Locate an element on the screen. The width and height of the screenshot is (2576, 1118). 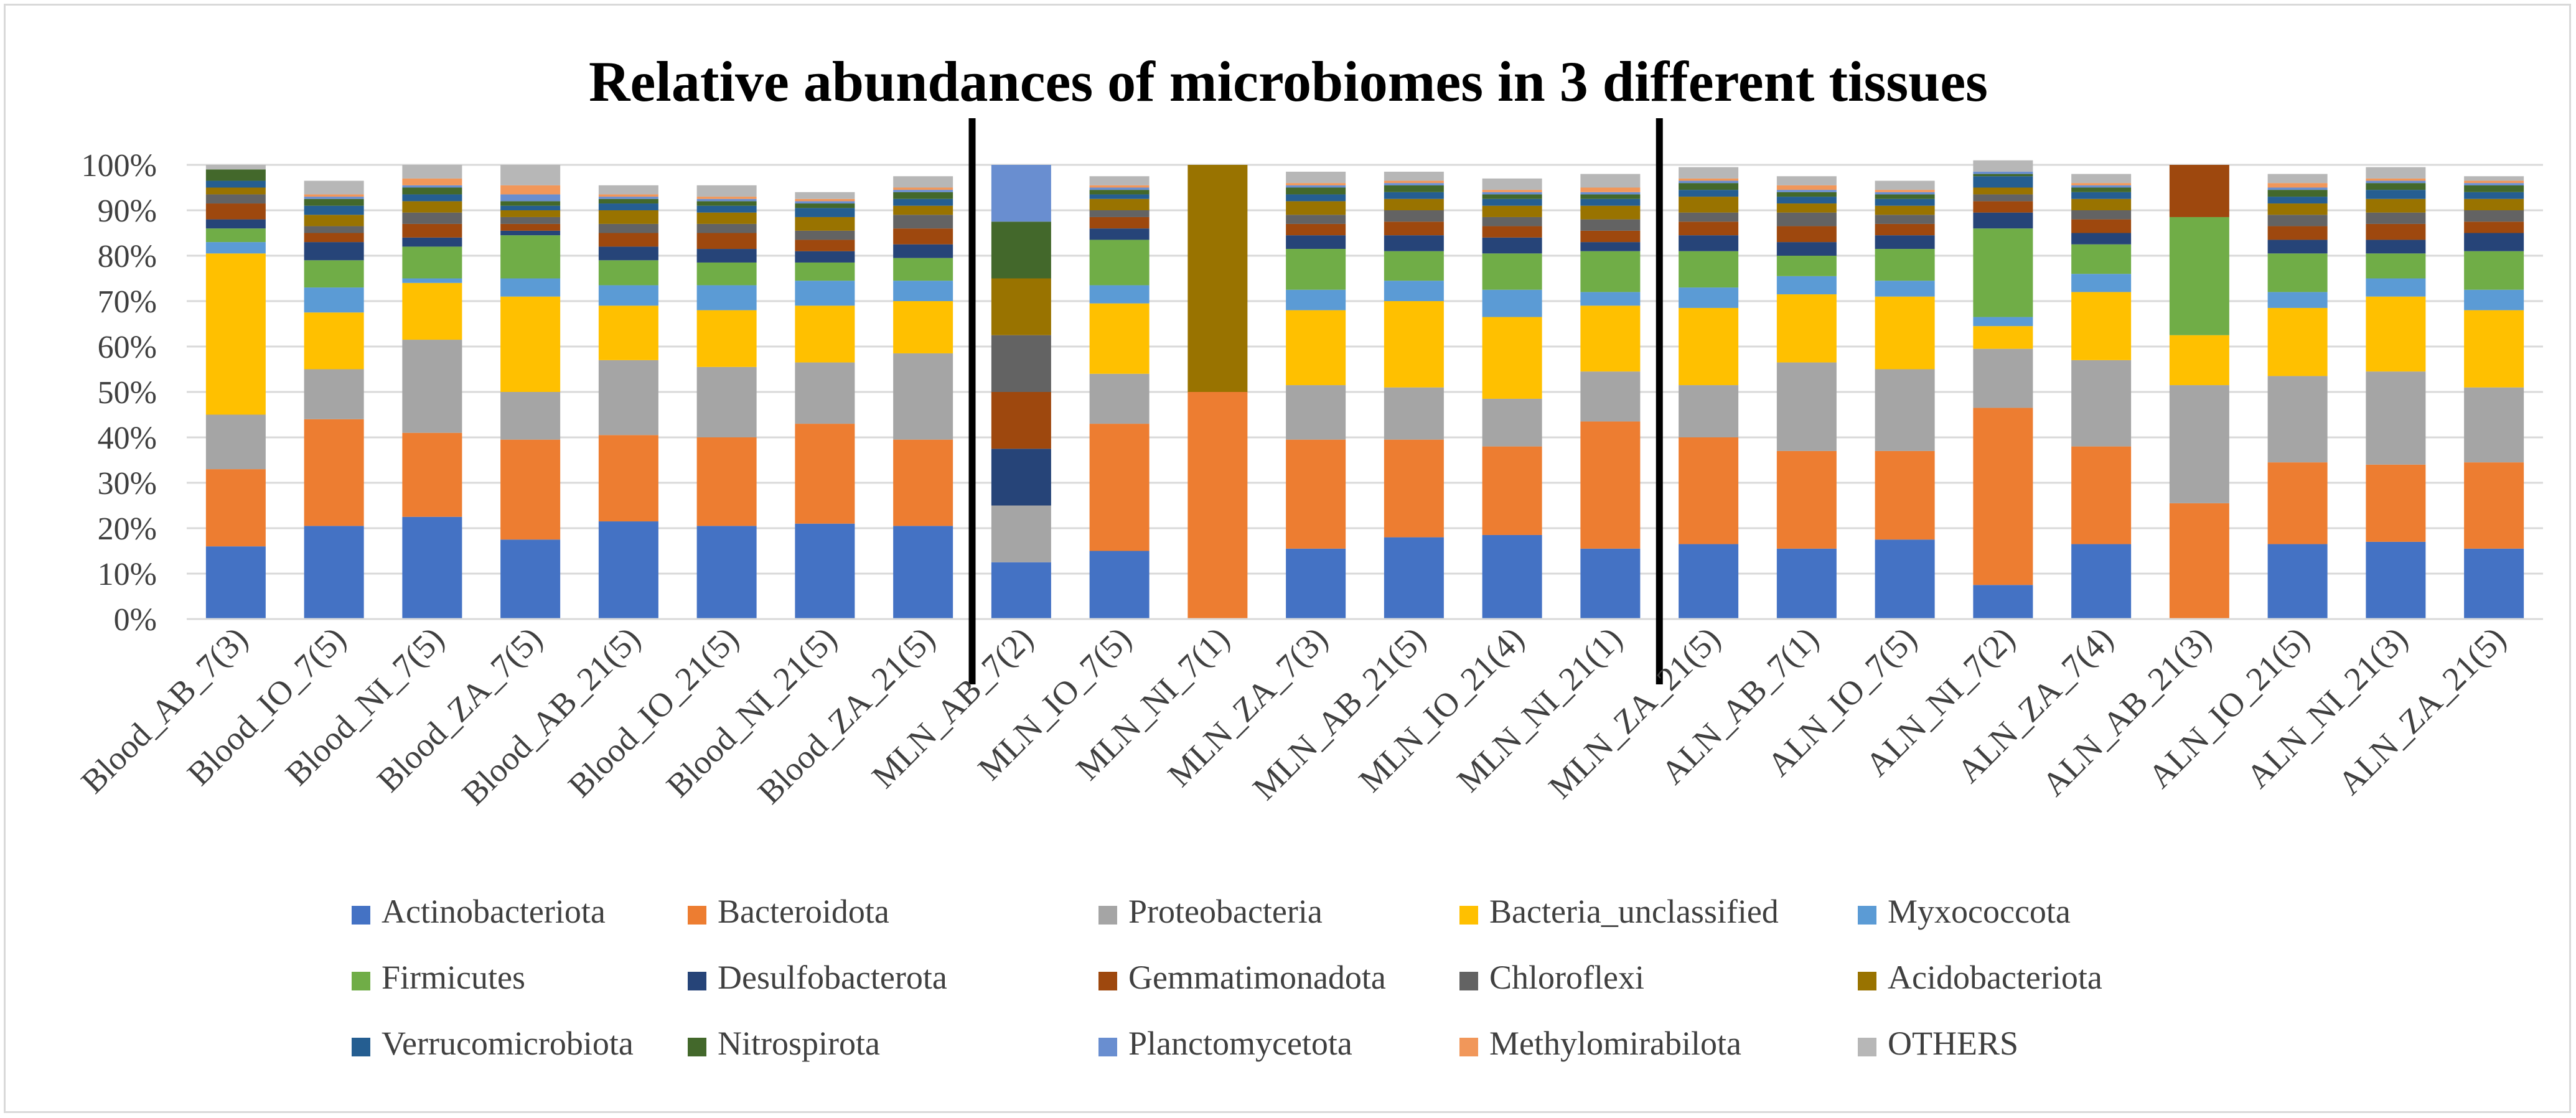
legend-label: Acidobacteriota is located at coordinates (1995, 977).